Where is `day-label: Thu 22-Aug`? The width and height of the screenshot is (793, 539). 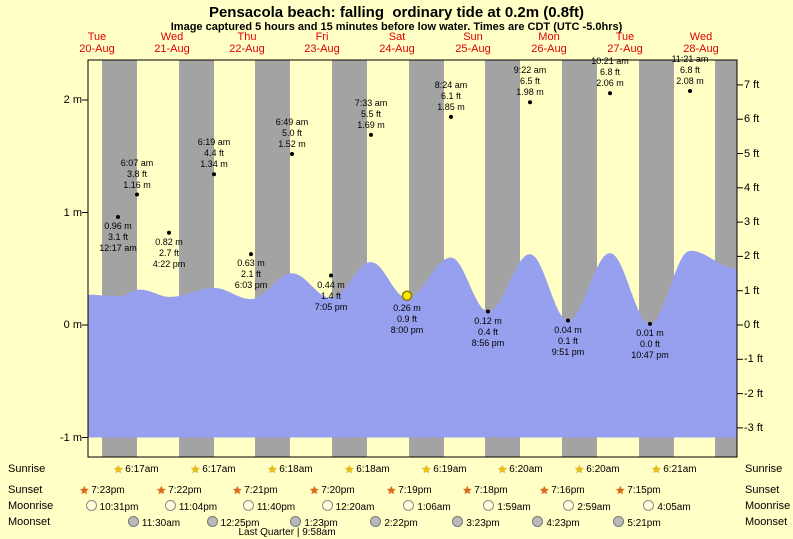
day-label: Thu 22-Aug is located at coordinates (247, 43).